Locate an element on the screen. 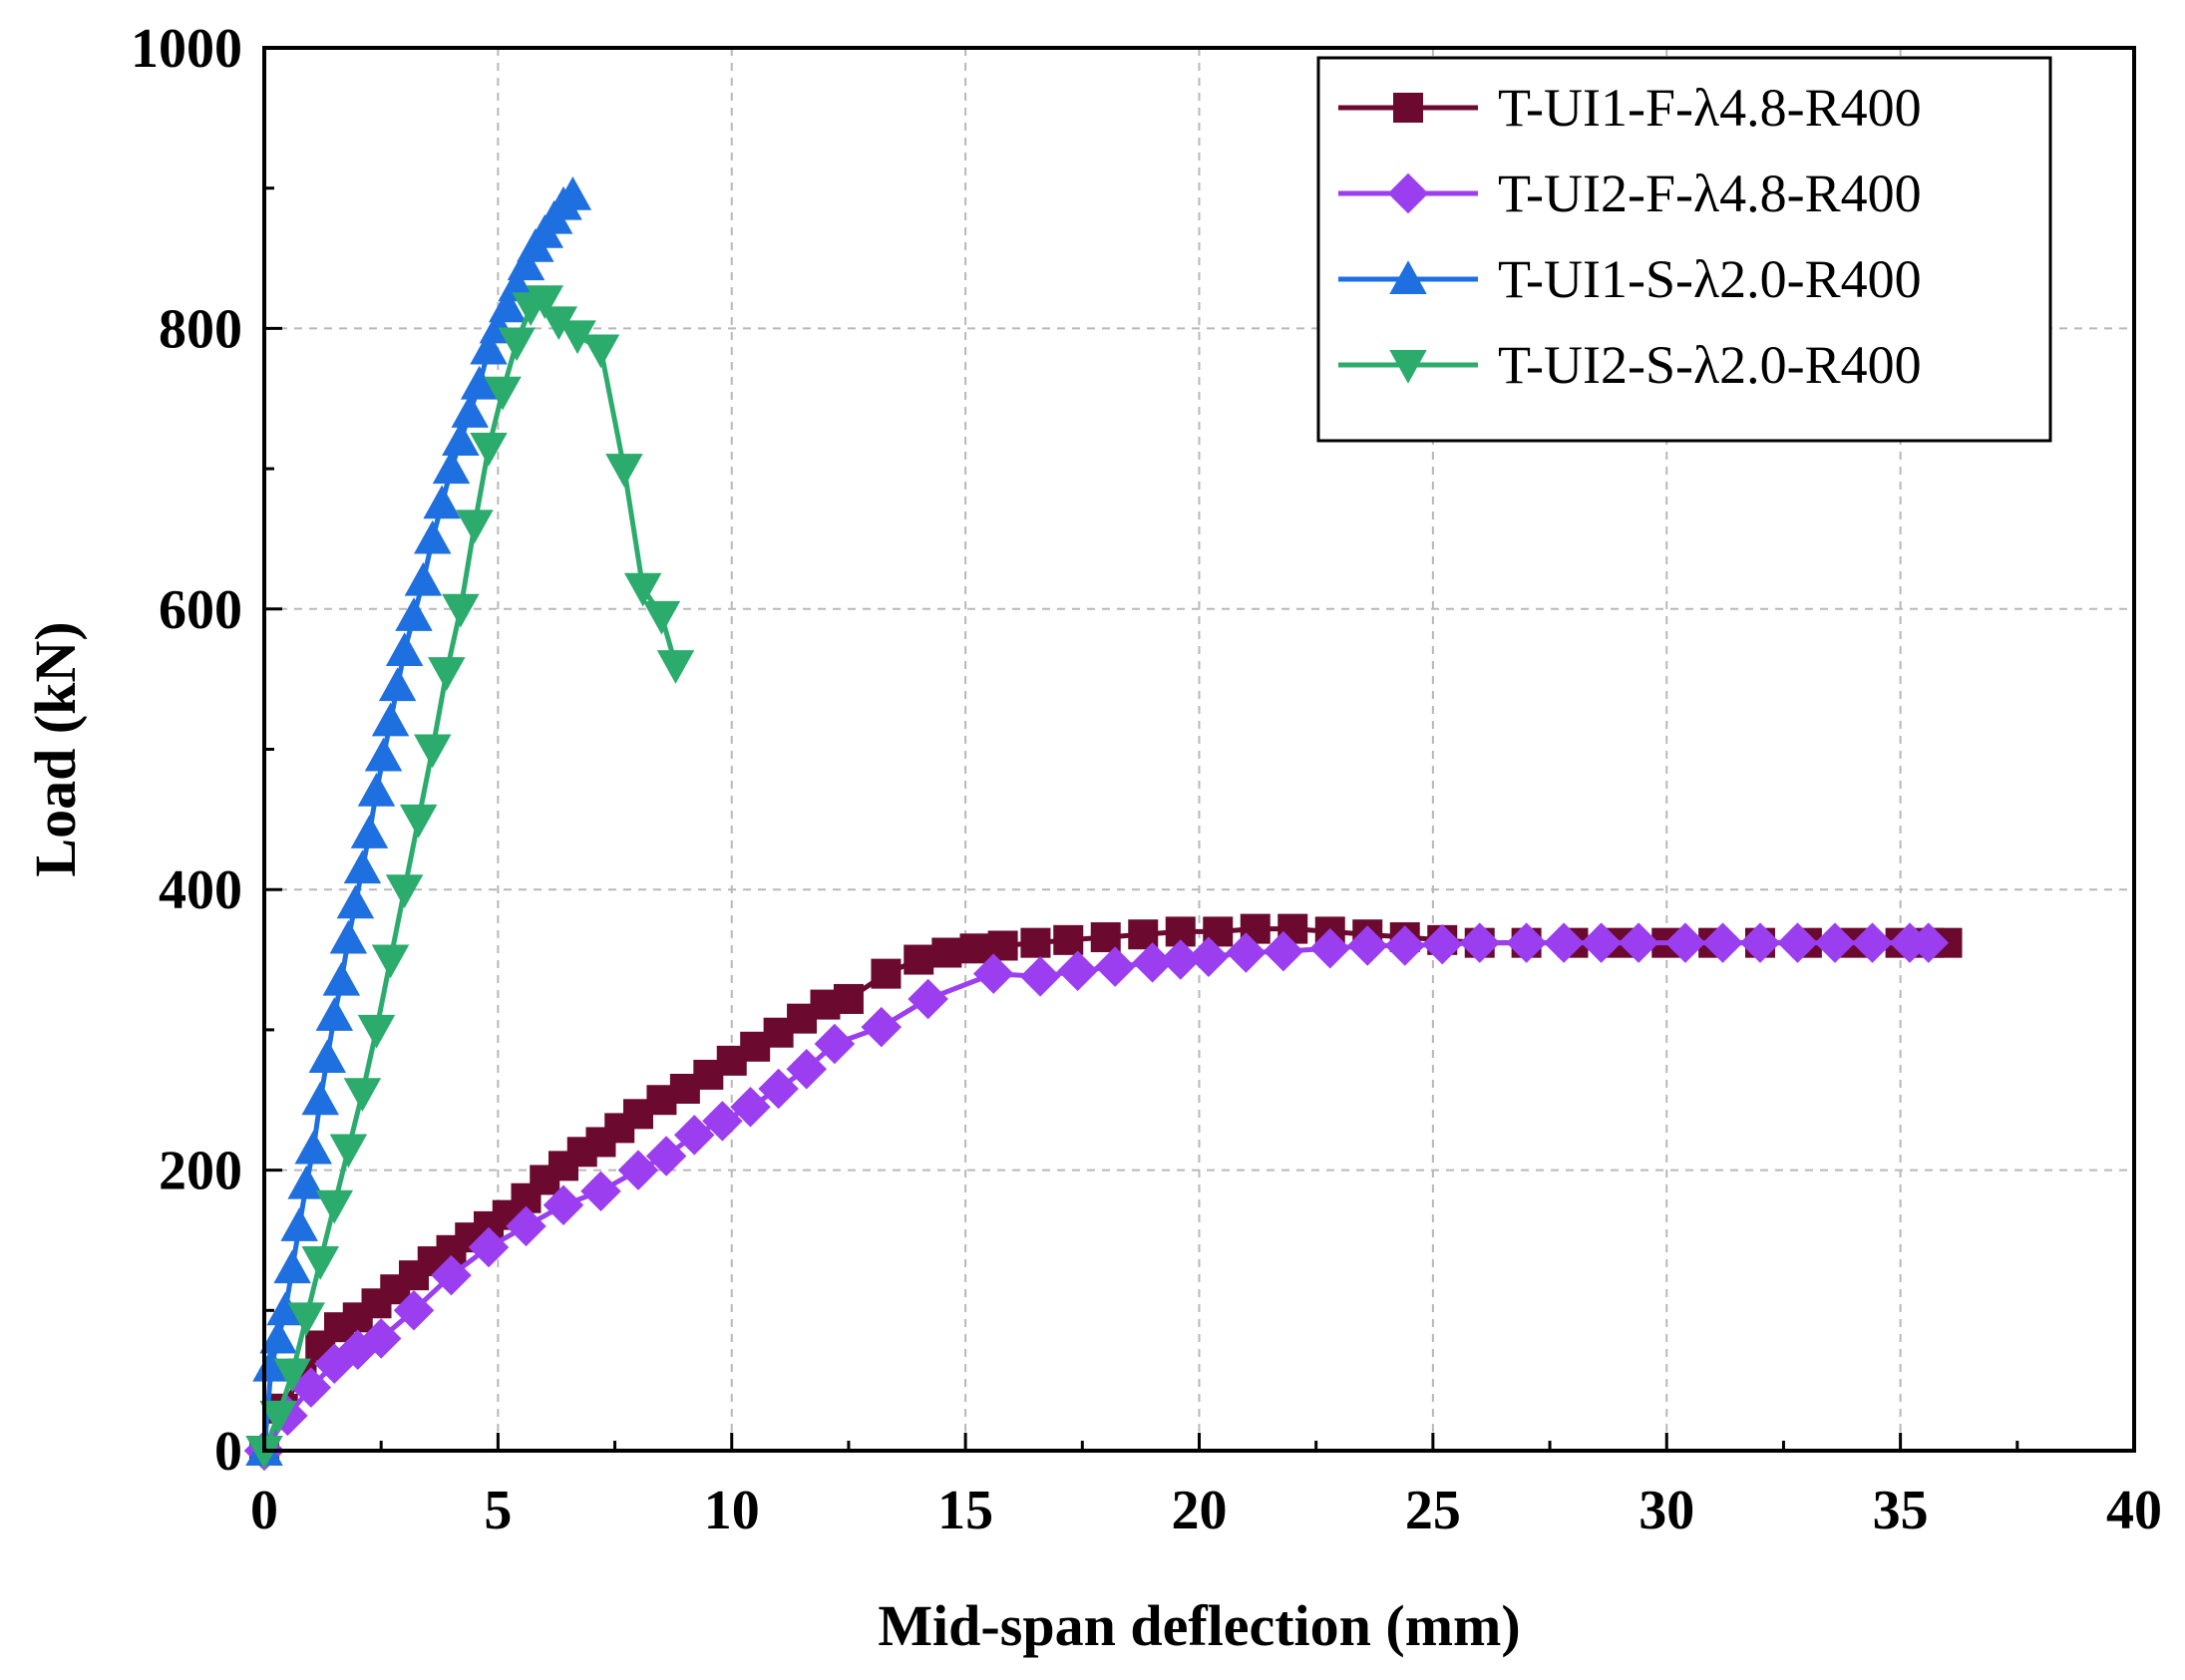 The image size is (2185, 1680). legend-label: T-UI1-S-λ2.0-R400 is located at coordinates (1710, 279).